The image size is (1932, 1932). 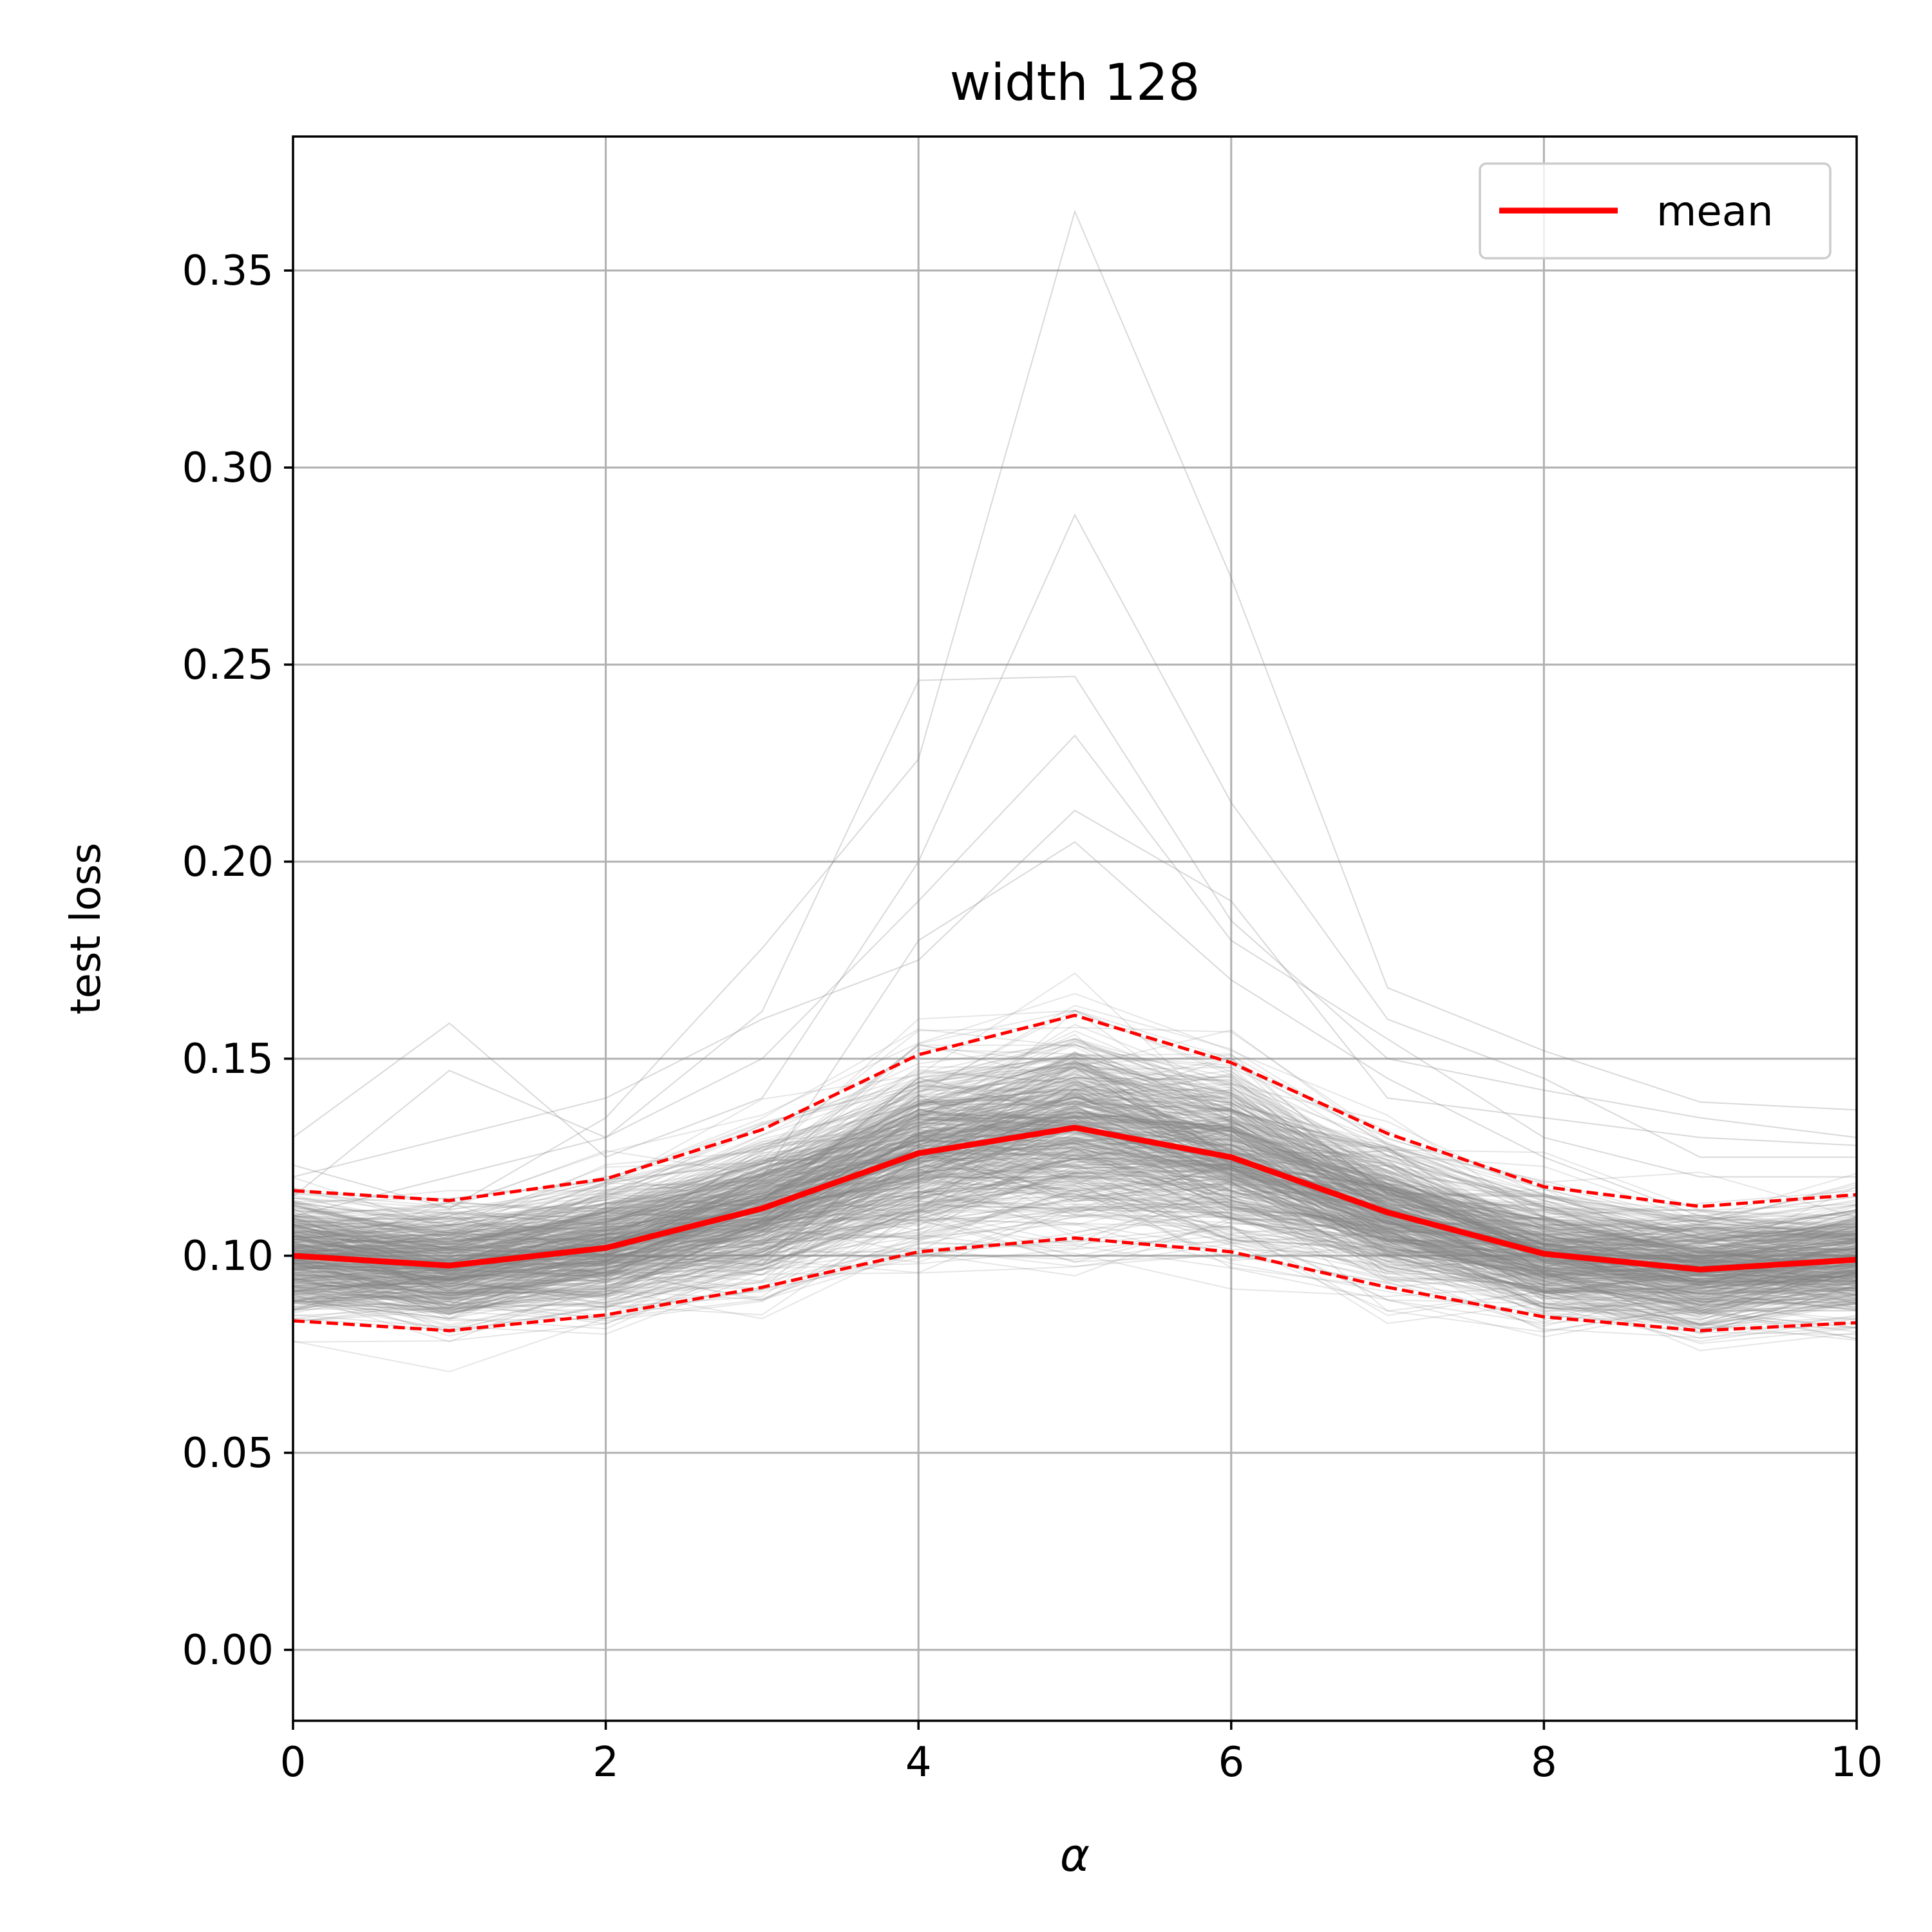 I want to click on y-tick-label: 0.10, so click(x=228, y=1256).